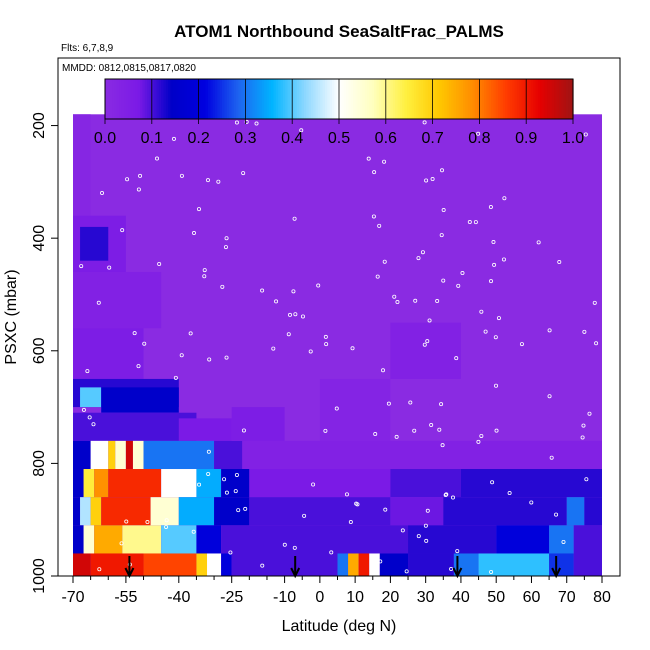 Image resolution: width=650 pixels, height=650 pixels. Describe the element at coordinates (178, 597) in the screenshot. I see `x-tick-label: -40` at that location.